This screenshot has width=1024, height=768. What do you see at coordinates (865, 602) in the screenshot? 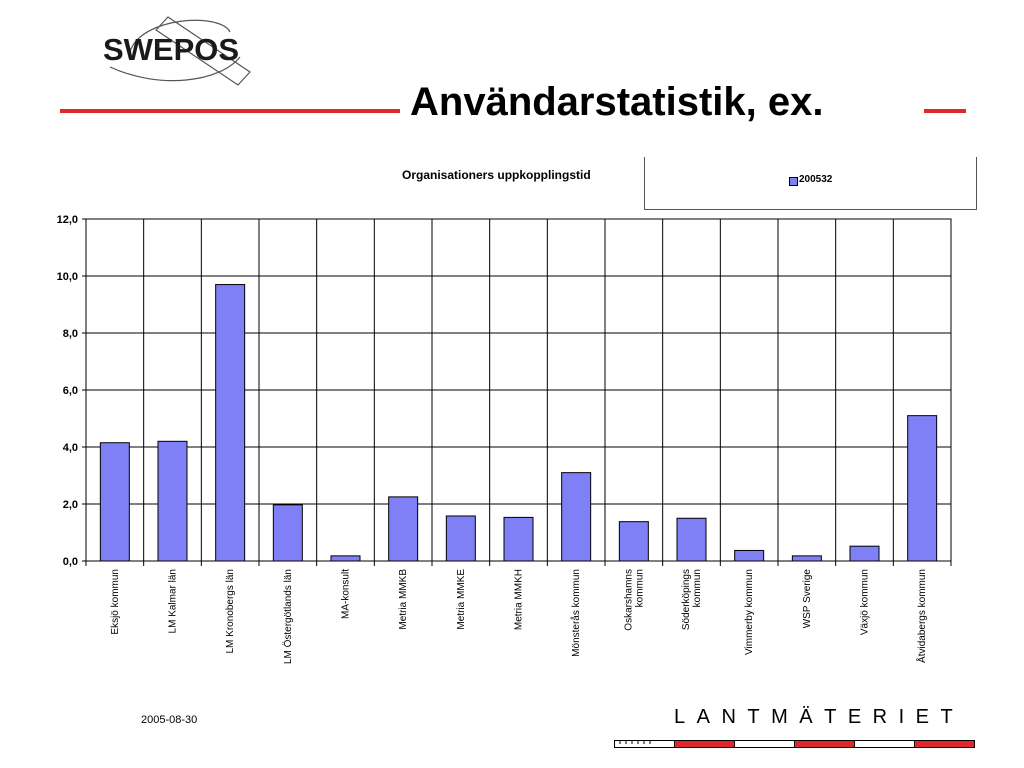
I see `x-tick-label: Växjö kommun` at bounding box center [865, 602].